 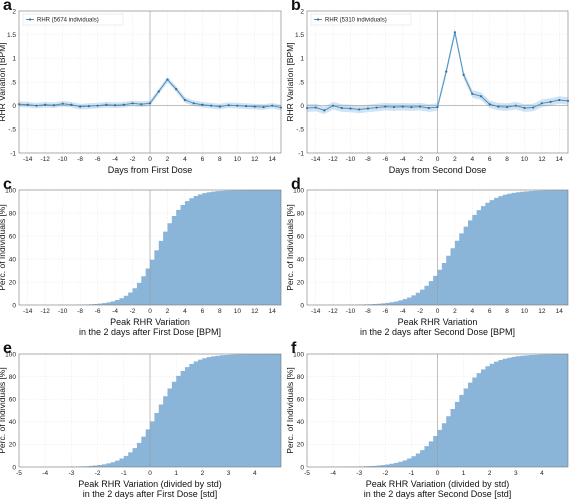 What do you see at coordinates (368, 311) in the screenshot?
I see `x-tick-label: -8` at bounding box center [368, 311].